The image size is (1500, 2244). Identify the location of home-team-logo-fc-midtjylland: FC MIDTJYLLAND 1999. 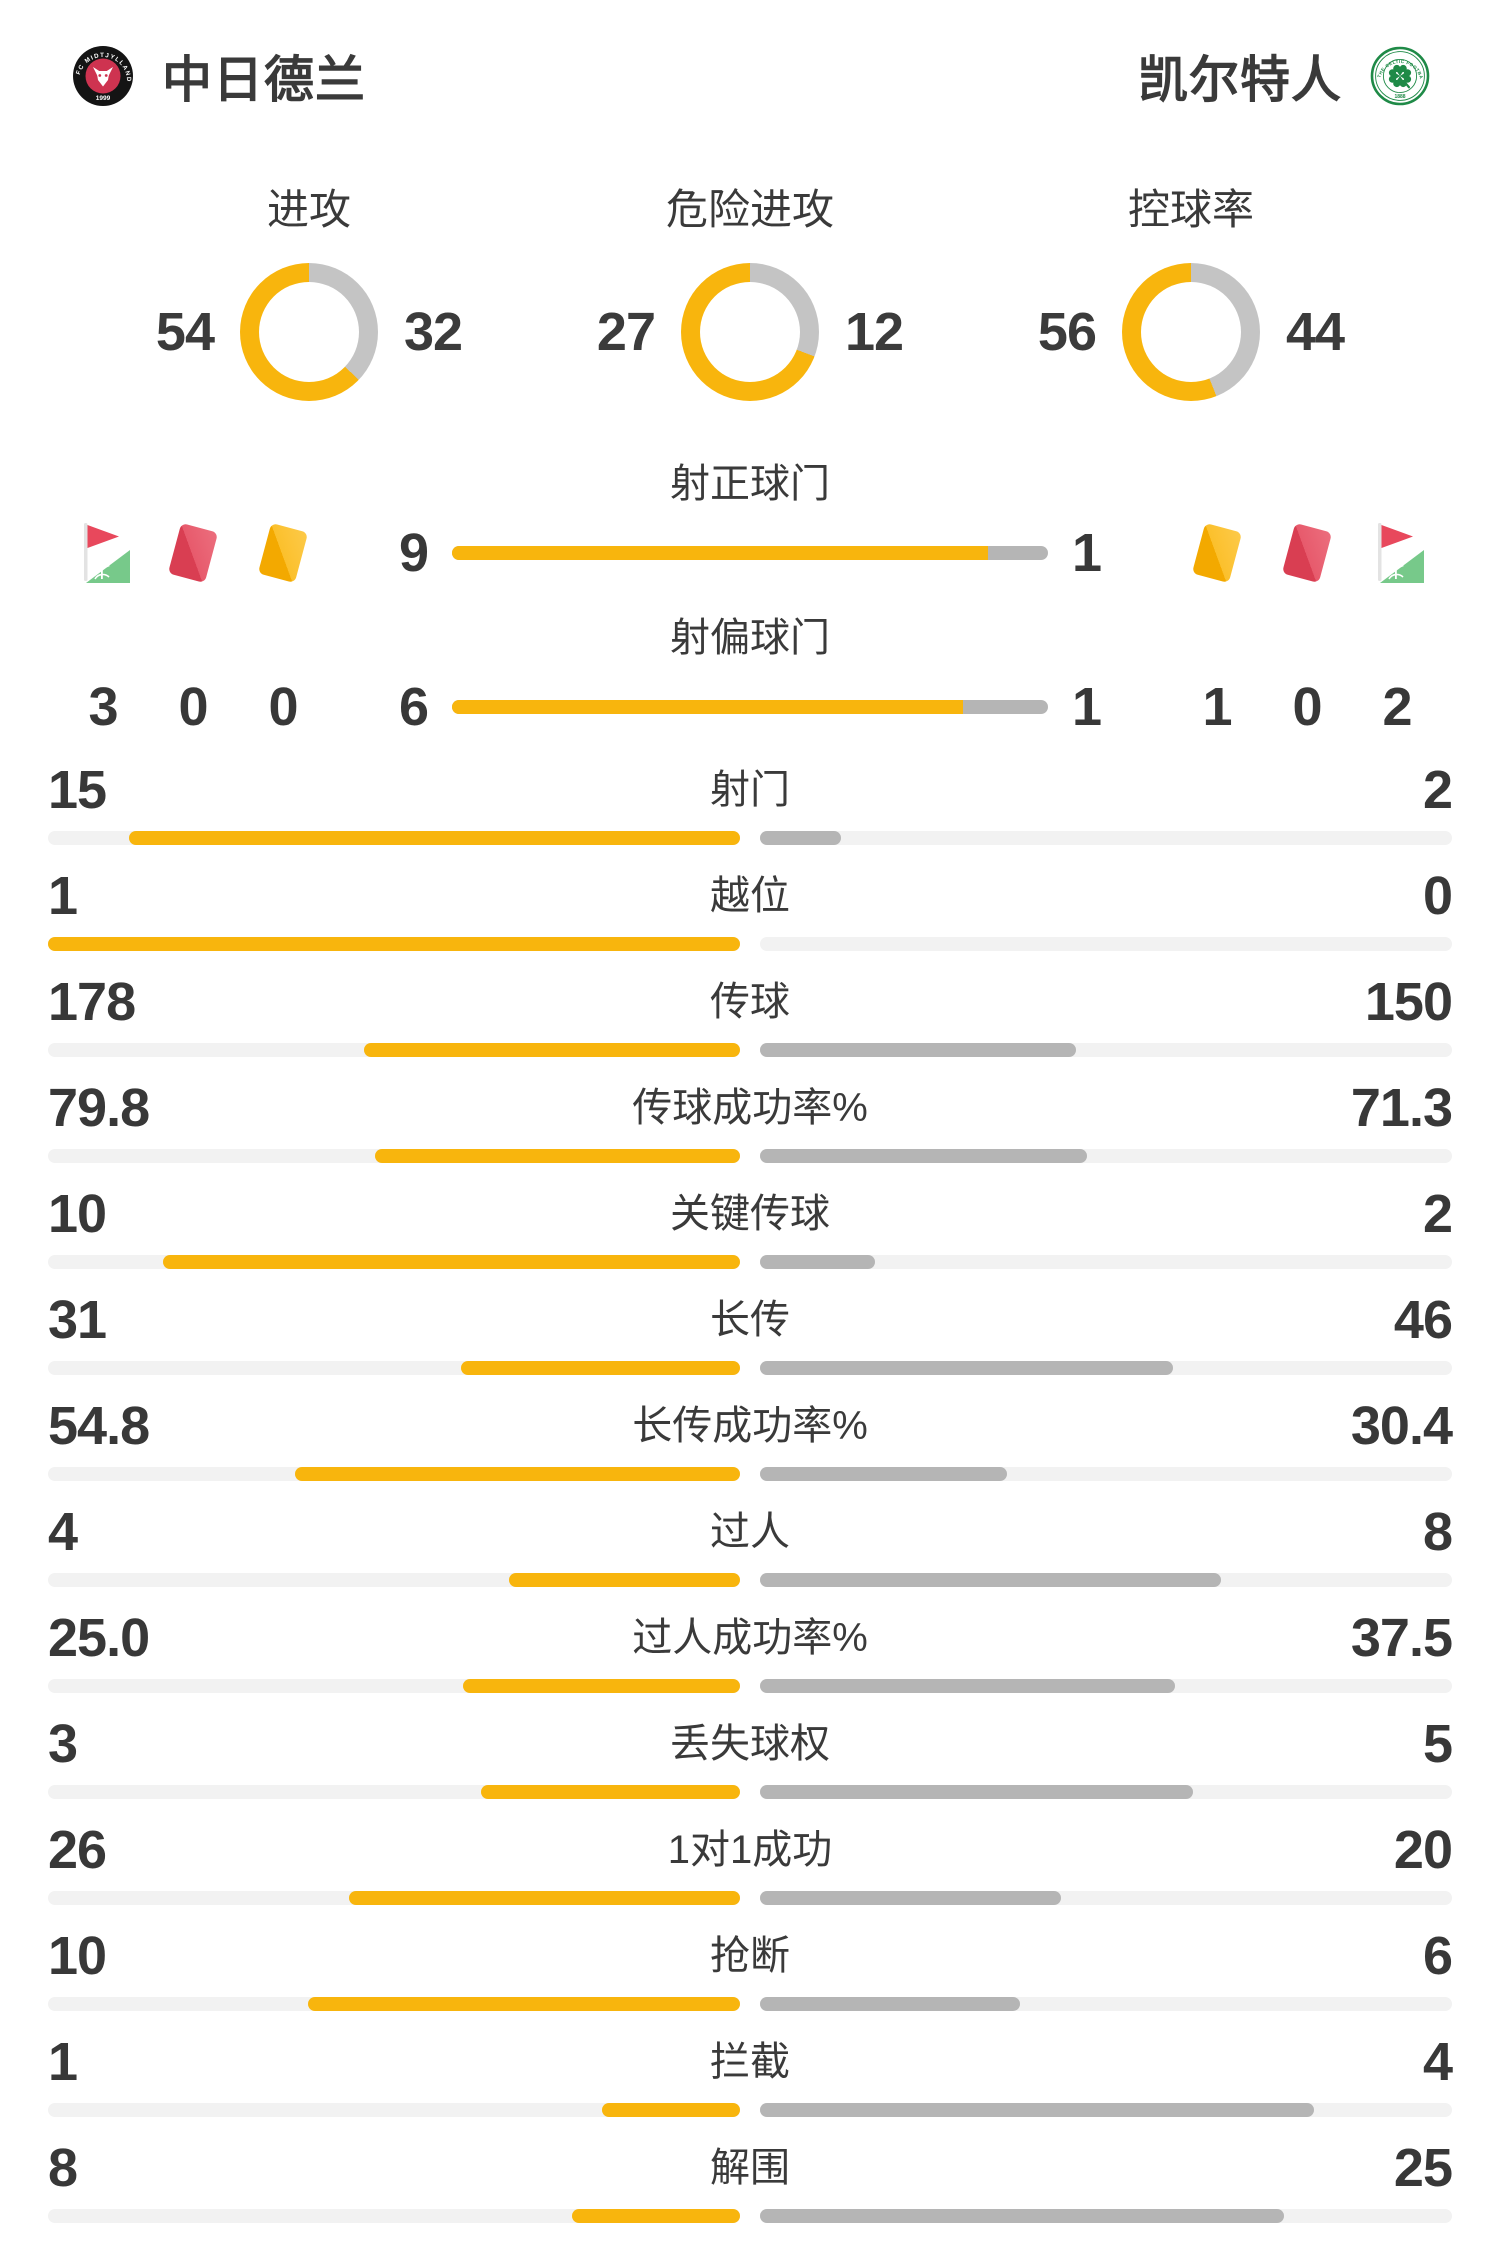
(103, 76).